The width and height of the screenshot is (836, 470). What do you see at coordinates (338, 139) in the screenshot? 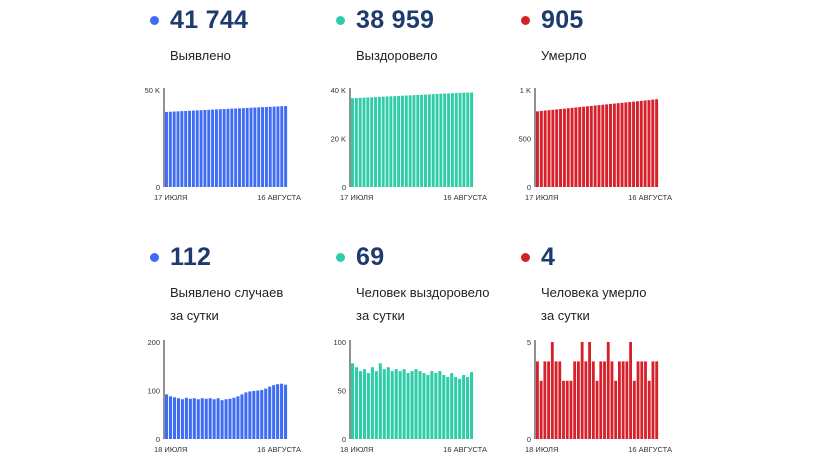
I see `y-tick-label: 20 K` at bounding box center [338, 139].